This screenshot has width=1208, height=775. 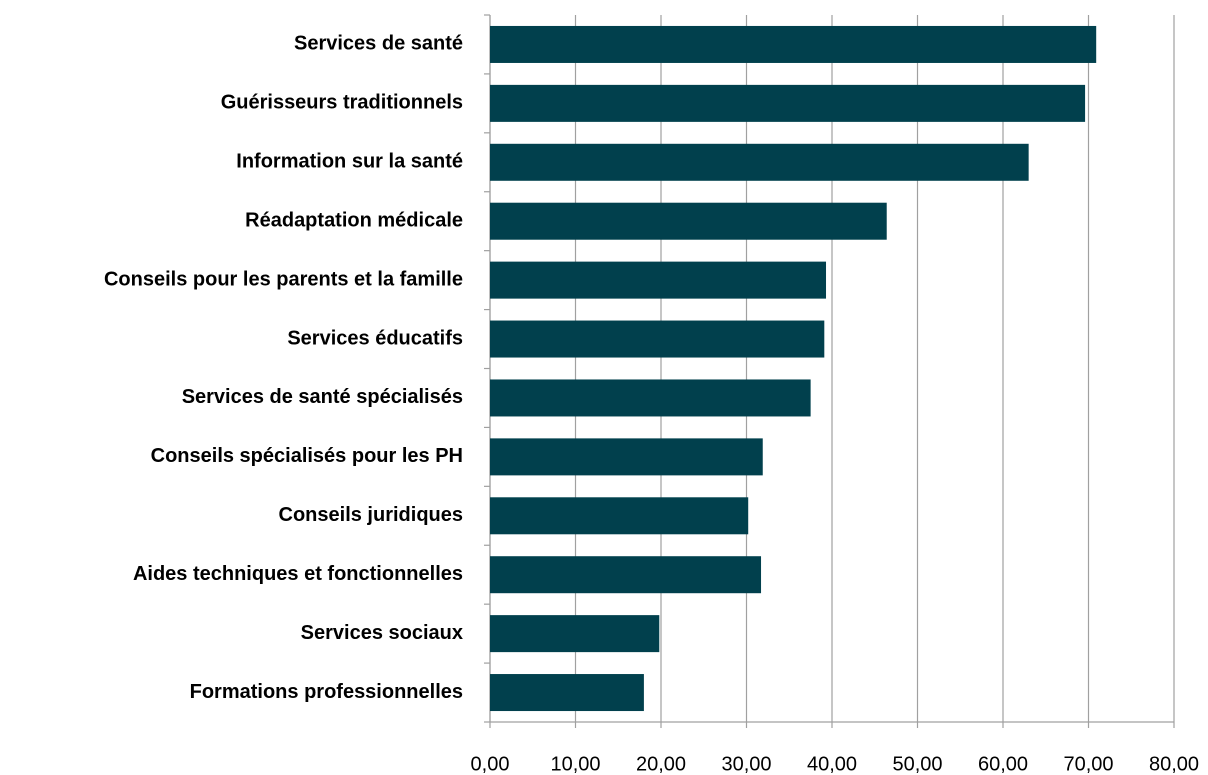 What do you see at coordinates (1003, 764) in the screenshot?
I see `x-tick-label: 60,00` at bounding box center [1003, 764].